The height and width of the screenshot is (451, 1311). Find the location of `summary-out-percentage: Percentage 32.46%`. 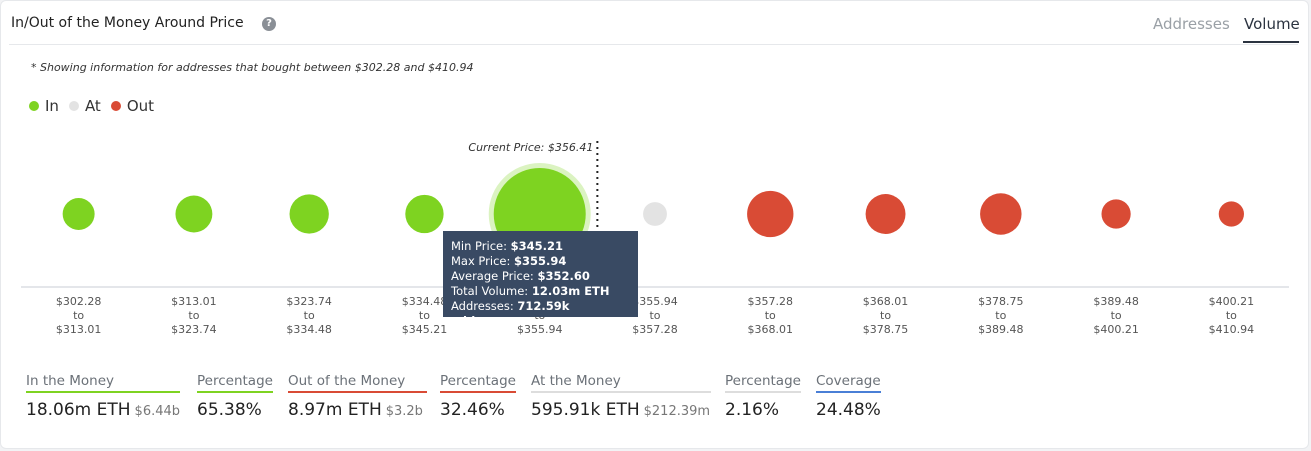

summary-out-percentage: Percentage 32.46% is located at coordinates (478, 396).